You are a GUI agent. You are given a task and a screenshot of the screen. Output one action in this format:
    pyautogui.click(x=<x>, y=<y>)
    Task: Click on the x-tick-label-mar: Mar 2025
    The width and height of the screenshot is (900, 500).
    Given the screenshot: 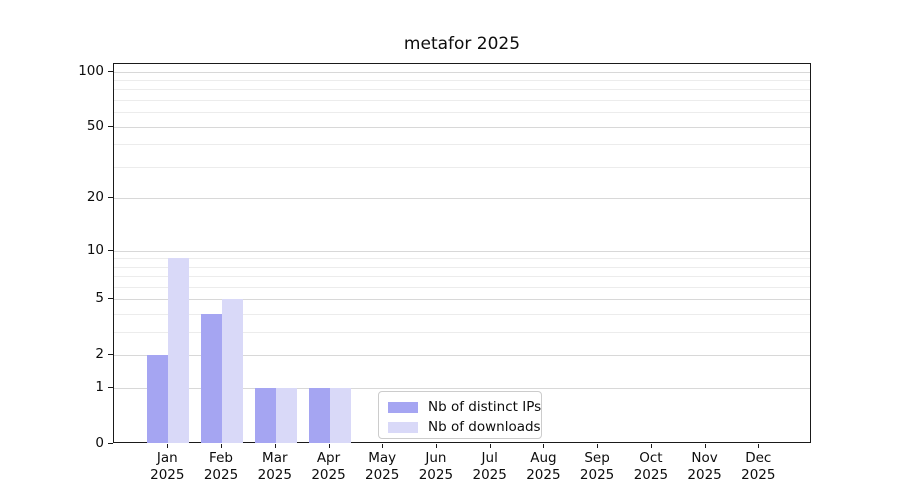 What is the action you would take?
    pyautogui.click(x=274, y=466)
    